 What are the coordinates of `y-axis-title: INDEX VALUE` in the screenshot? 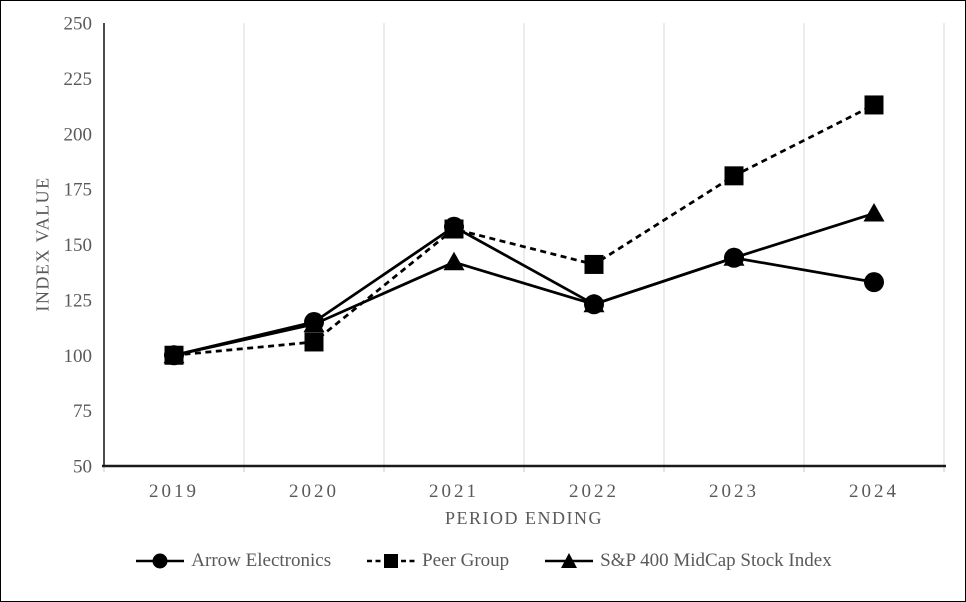 It's located at (42, 244).